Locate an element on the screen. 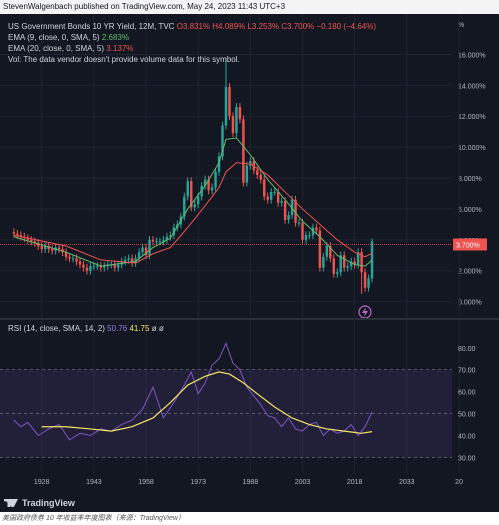  tradingview-logo: TradingView is located at coordinates (39, 503).